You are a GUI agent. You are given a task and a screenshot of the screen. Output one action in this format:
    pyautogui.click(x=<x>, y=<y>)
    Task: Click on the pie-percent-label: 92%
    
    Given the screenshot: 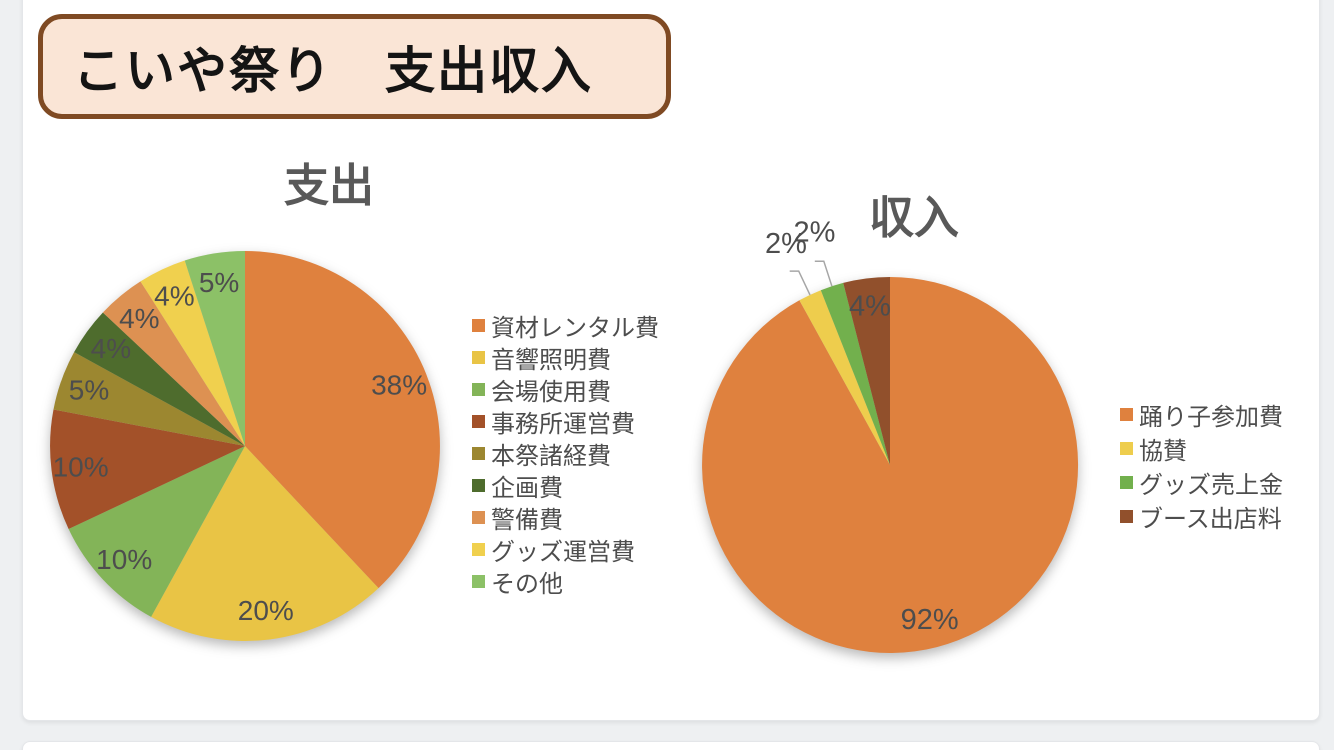 What is the action you would take?
    pyautogui.click(x=930, y=620)
    